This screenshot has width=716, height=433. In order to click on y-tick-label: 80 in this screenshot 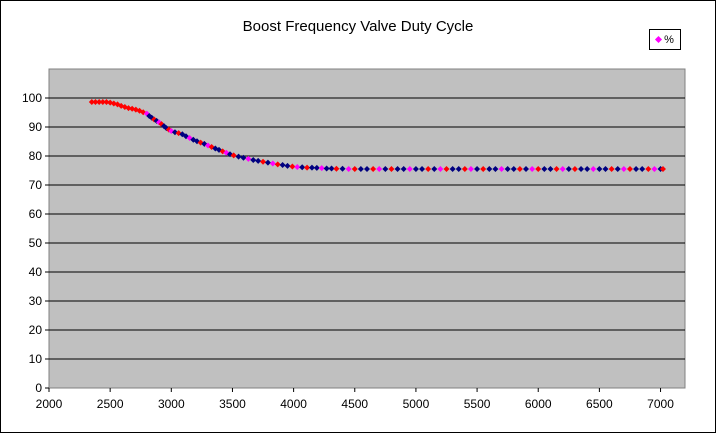, I will do `click(36, 156)`.